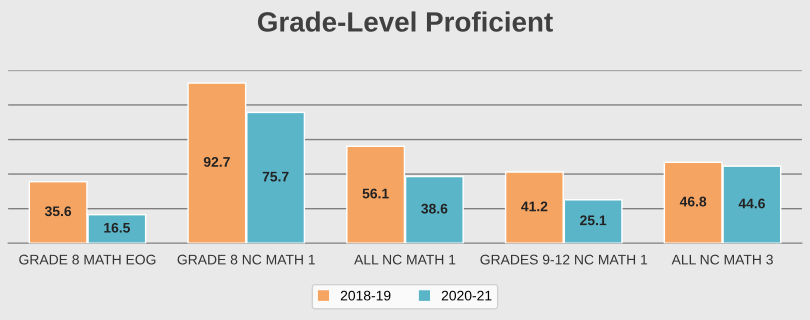 Image resolution: width=810 pixels, height=320 pixels. Describe the element at coordinates (275, 177) in the screenshot. I see `data-label: 75.7` at that location.